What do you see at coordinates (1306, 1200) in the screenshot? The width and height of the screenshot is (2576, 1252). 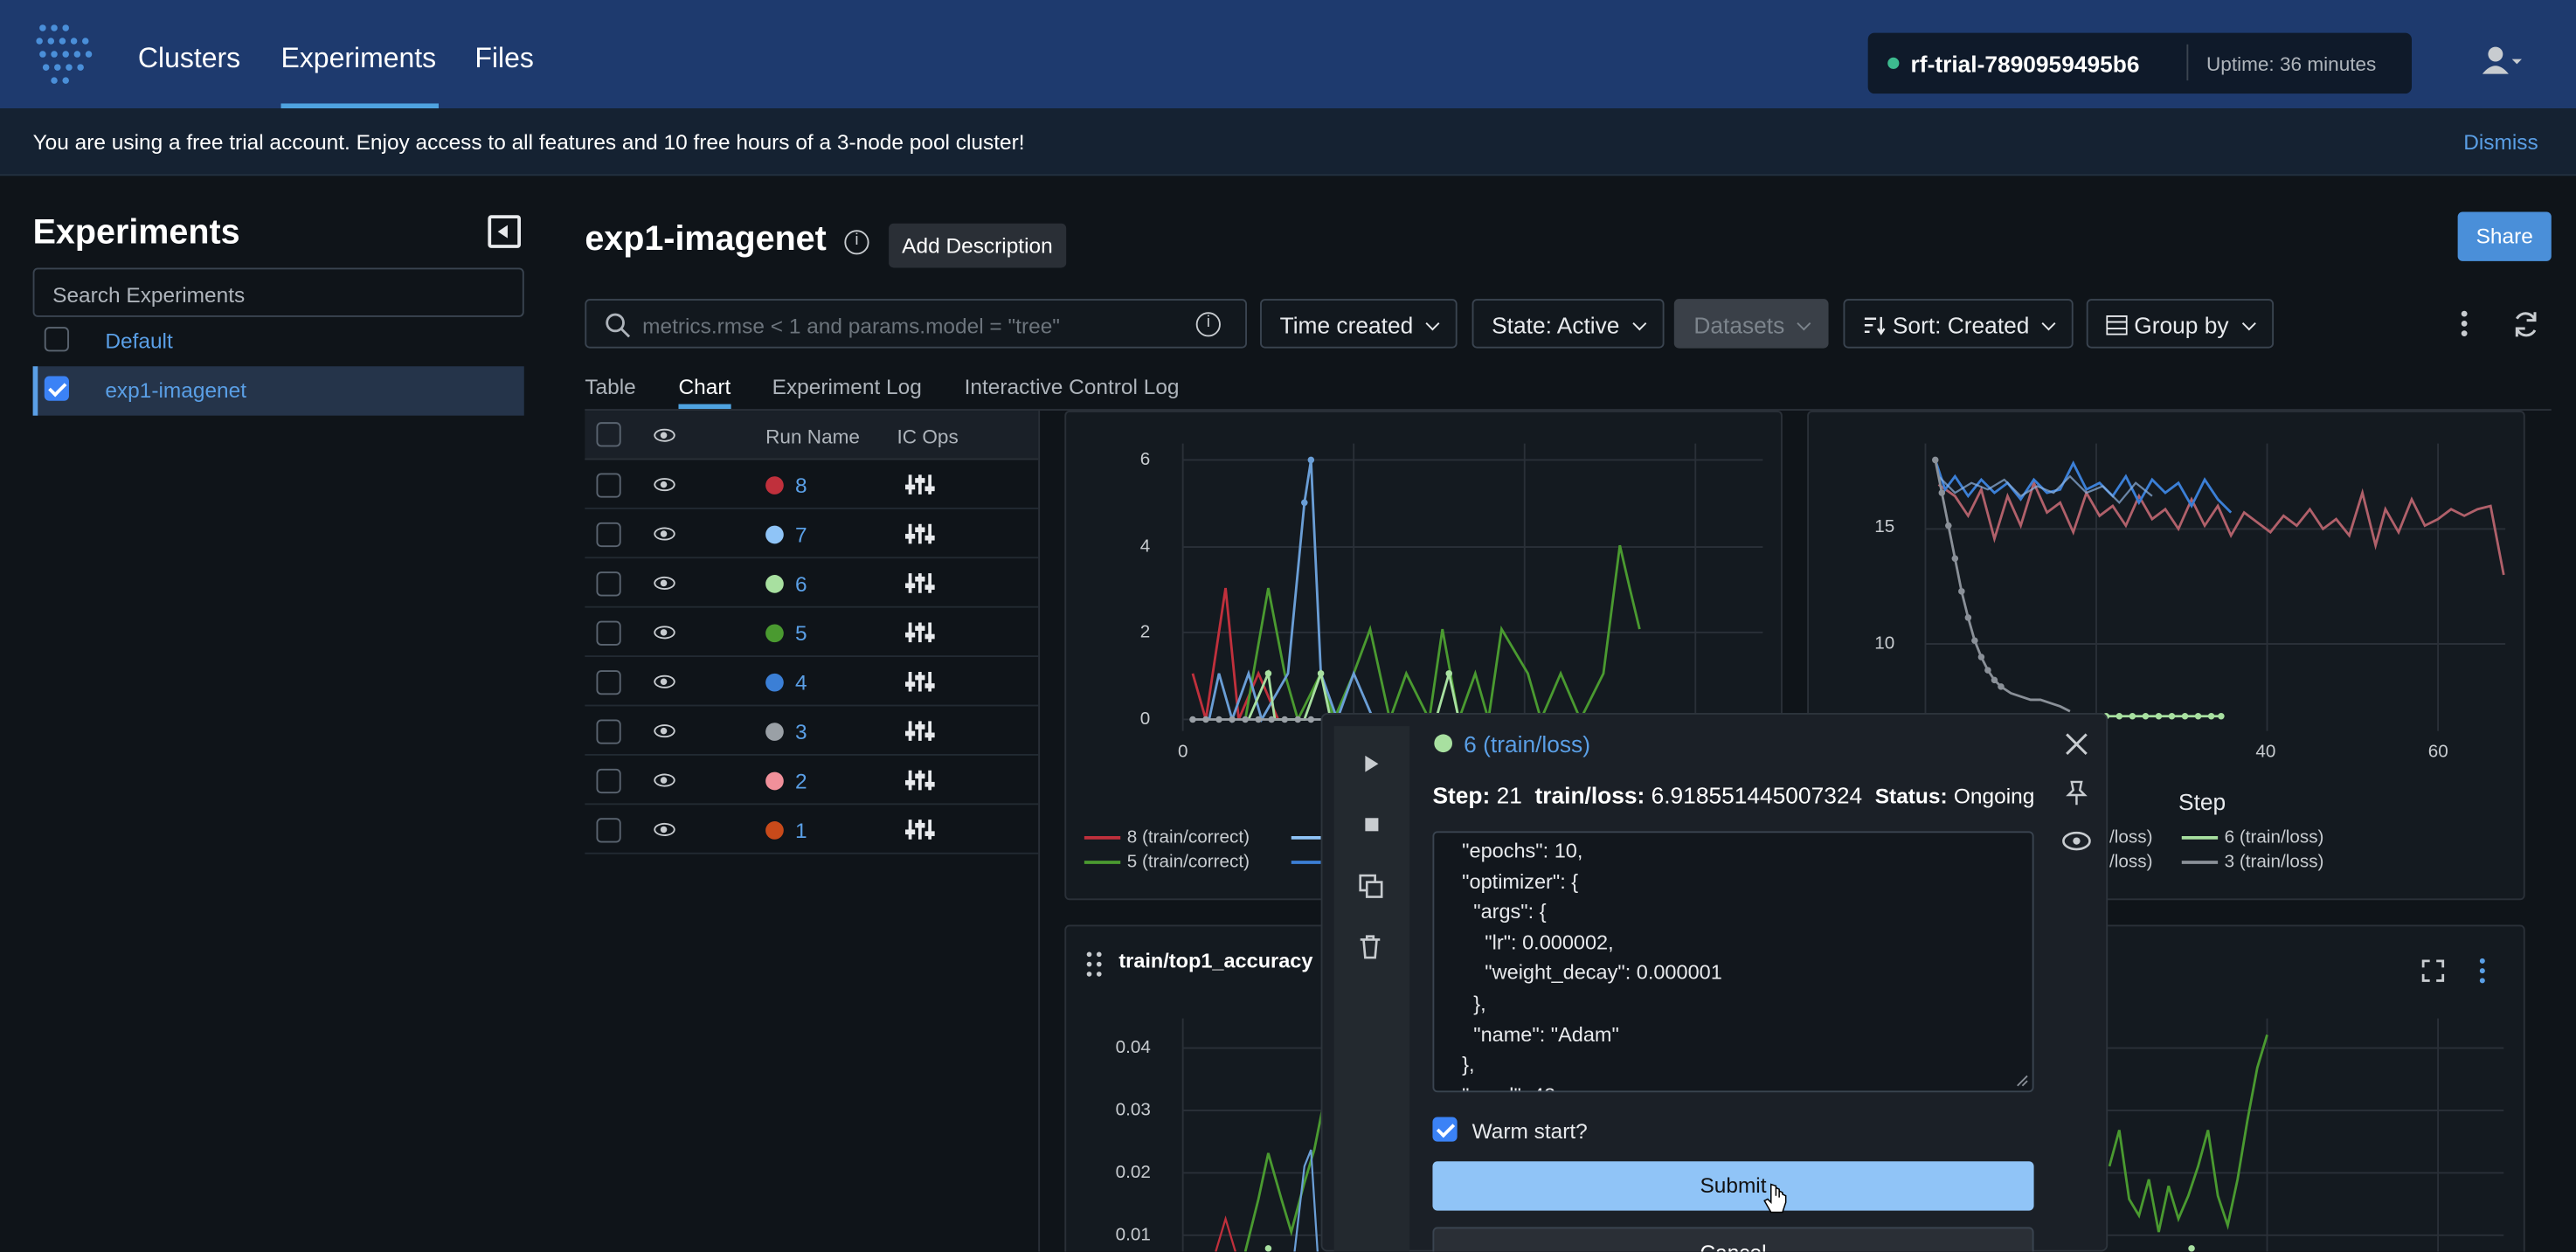 I see `series-4-line` at bounding box center [1306, 1200].